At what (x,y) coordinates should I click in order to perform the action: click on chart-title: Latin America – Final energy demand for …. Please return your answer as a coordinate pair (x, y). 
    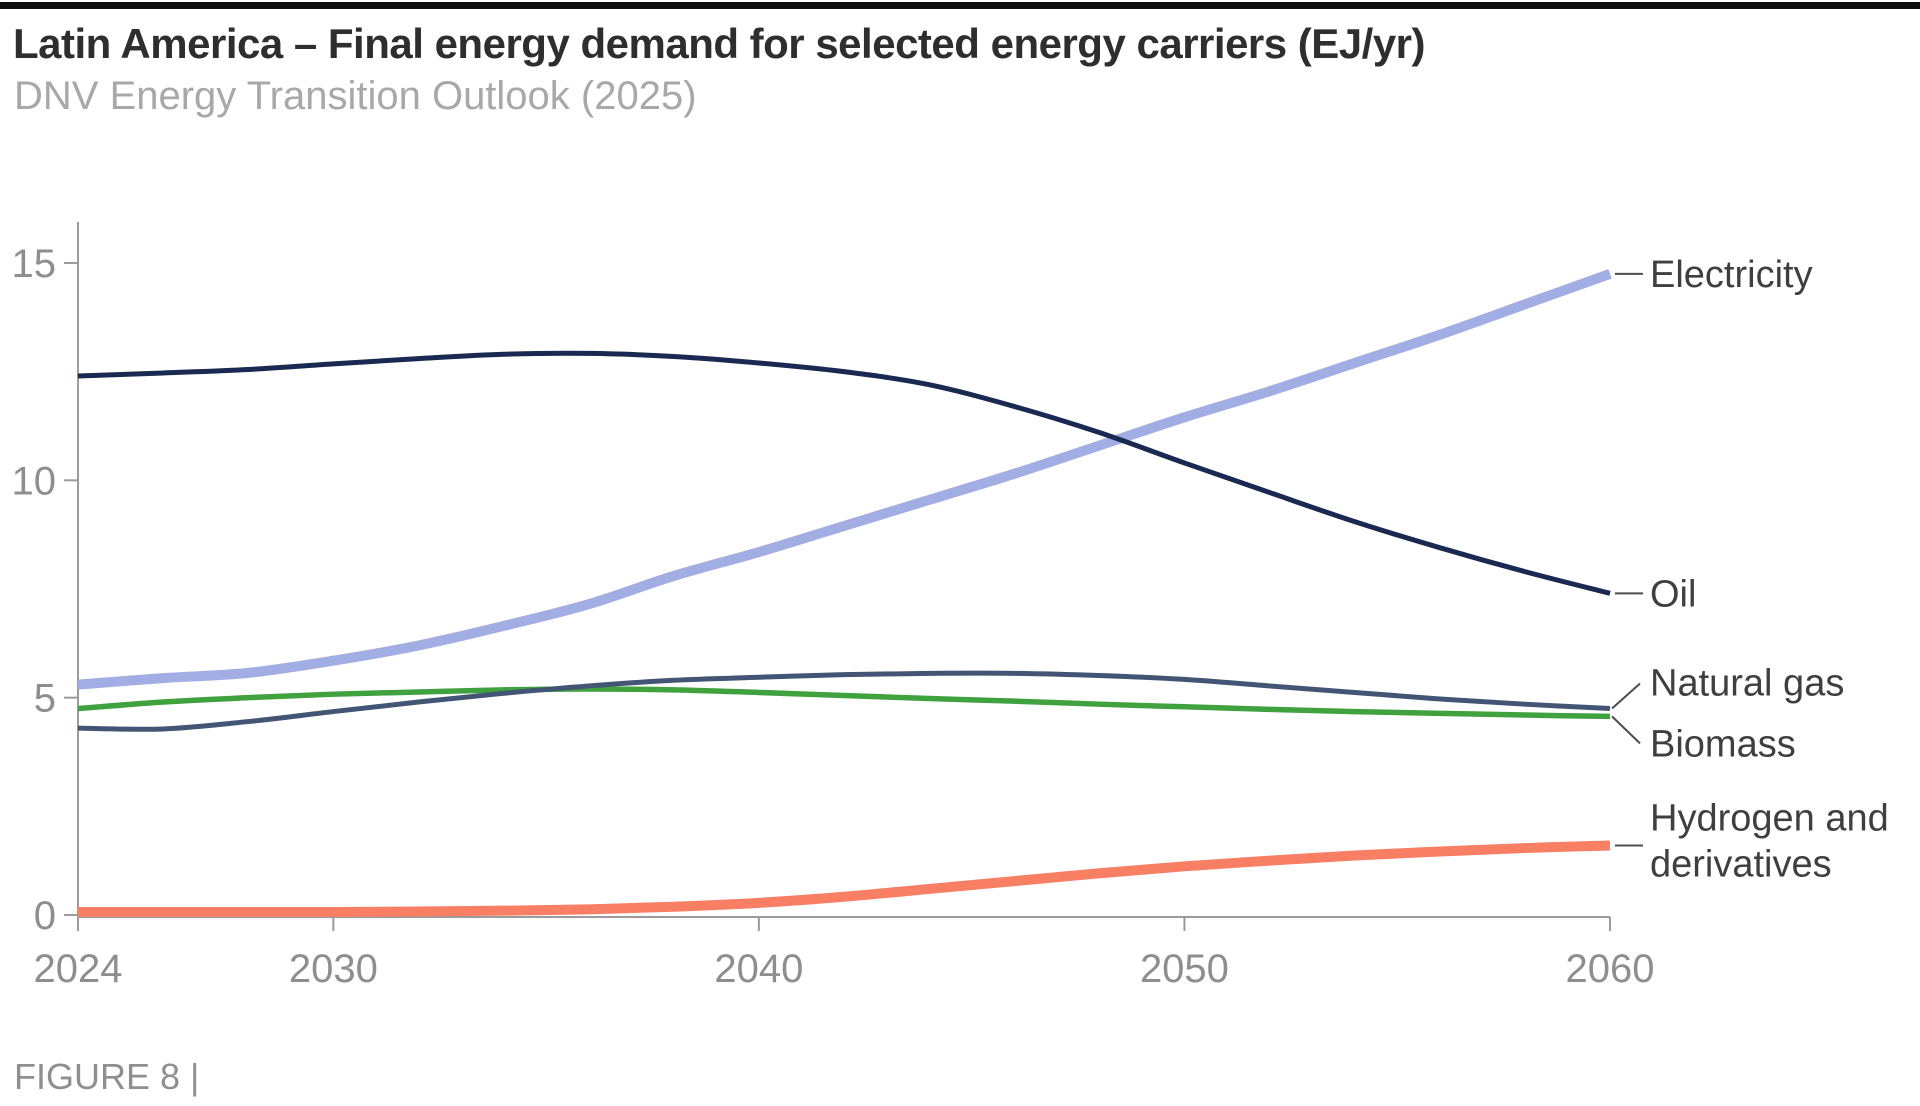
    Looking at the image, I should click on (719, 43).